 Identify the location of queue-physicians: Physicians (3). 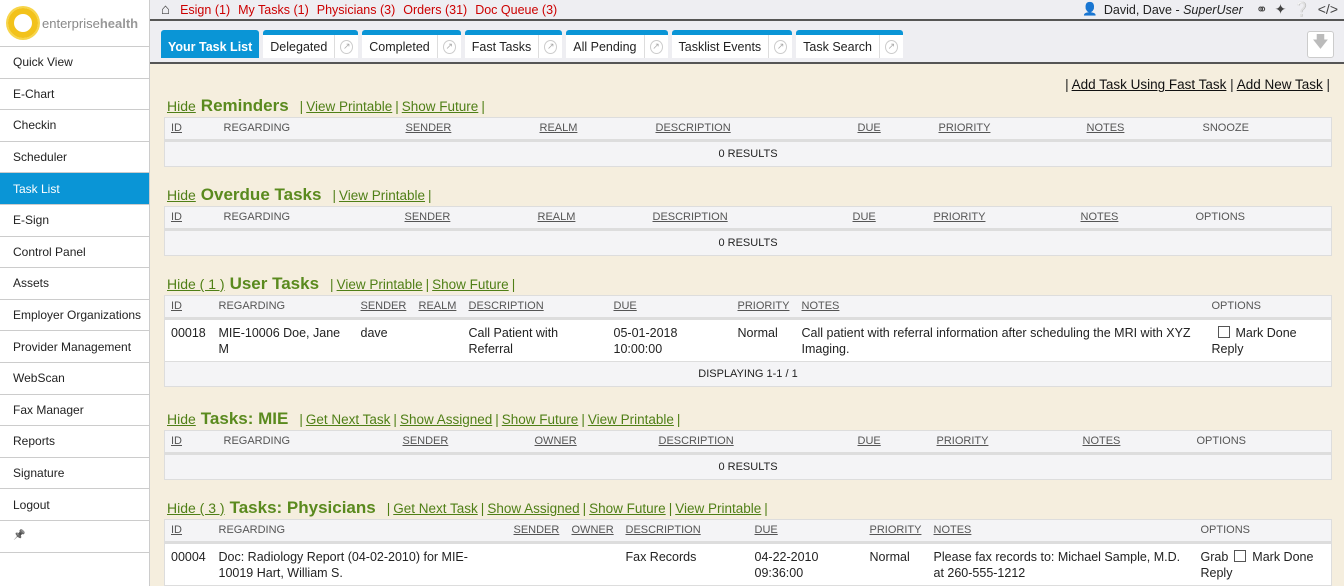
(356, 10).